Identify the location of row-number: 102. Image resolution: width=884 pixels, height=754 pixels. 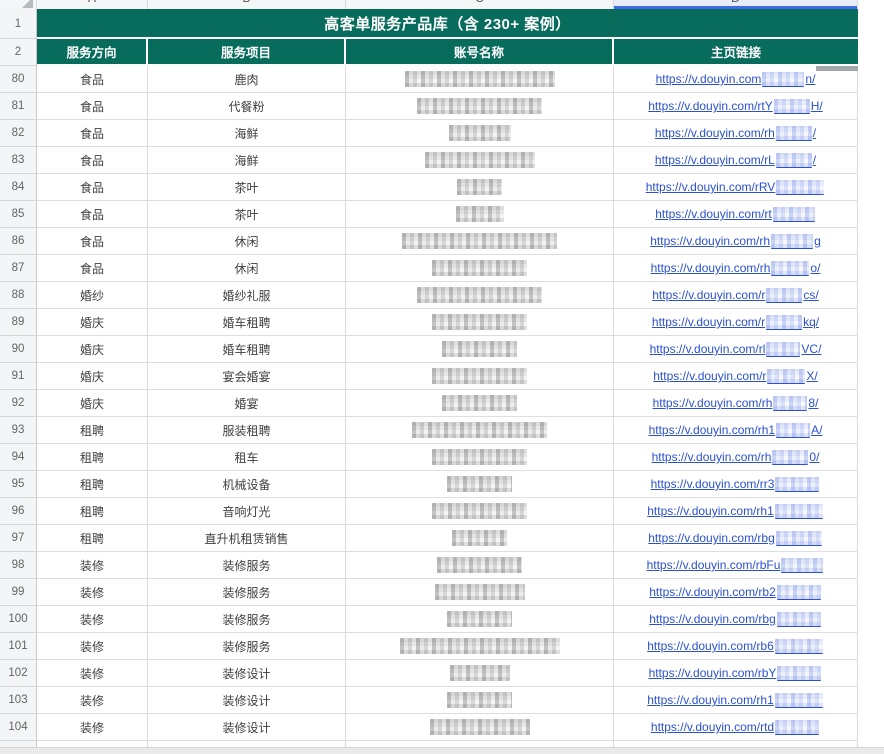
(18, 673).